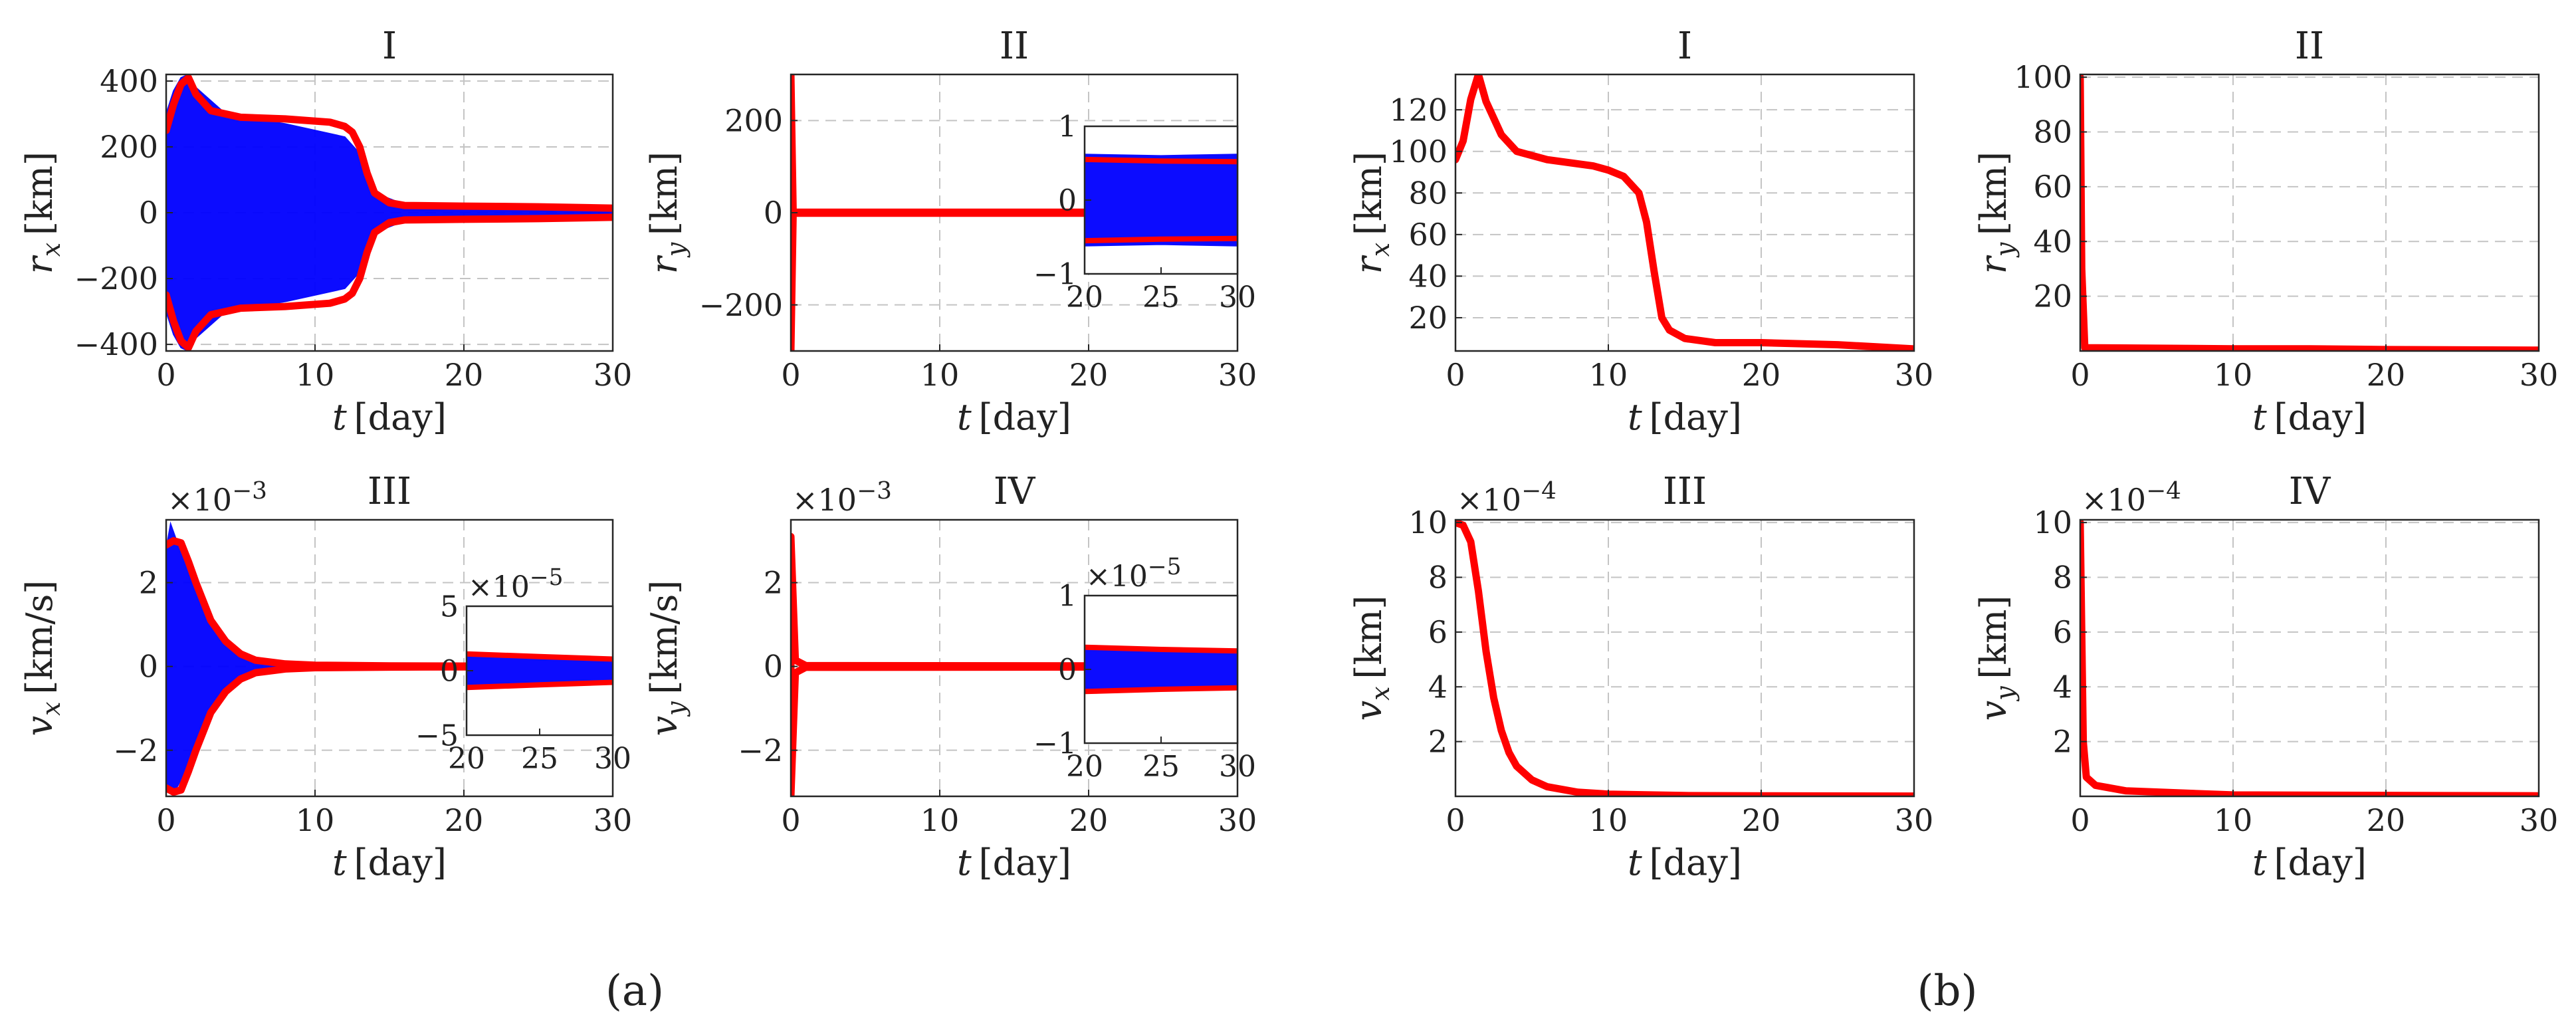 This screenshot has height=1025, width=2576. What do you see at coordinates (612, 759) in the screenshot?
I see `panel-a3-inset-xtick-label-2: 30` at bounding box center [612, 759].